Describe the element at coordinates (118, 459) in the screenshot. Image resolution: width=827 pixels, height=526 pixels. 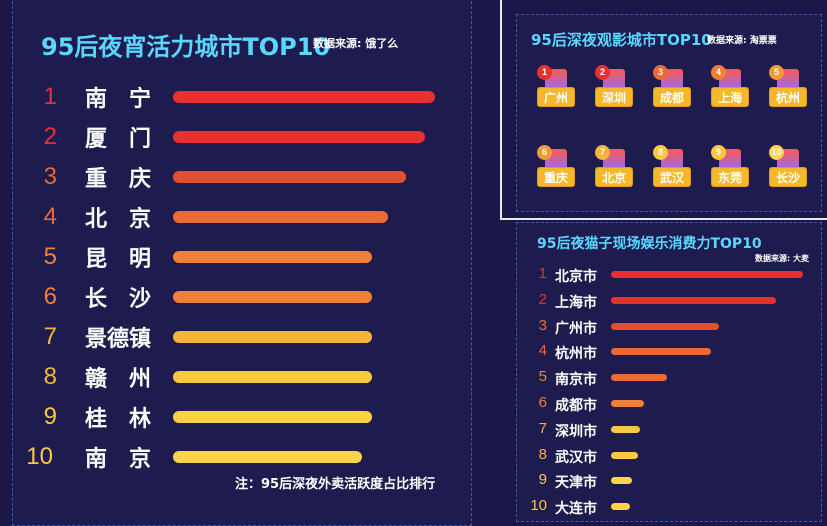
I see `city-label: 南 京` at that location.